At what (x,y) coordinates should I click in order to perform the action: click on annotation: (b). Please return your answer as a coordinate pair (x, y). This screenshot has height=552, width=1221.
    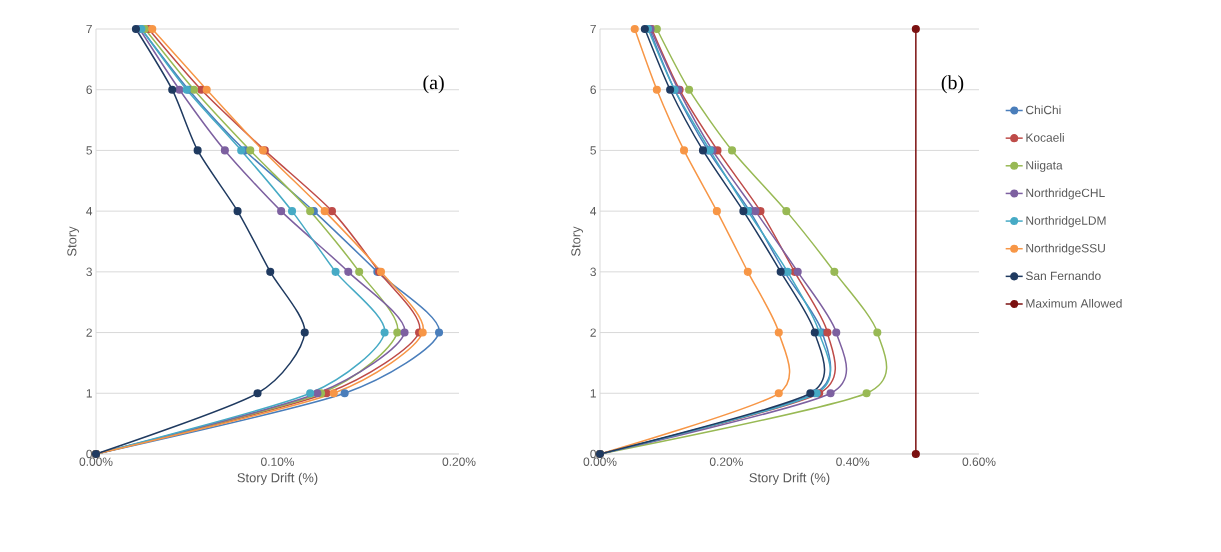
    Looking at the image, I should click on (952, 84).